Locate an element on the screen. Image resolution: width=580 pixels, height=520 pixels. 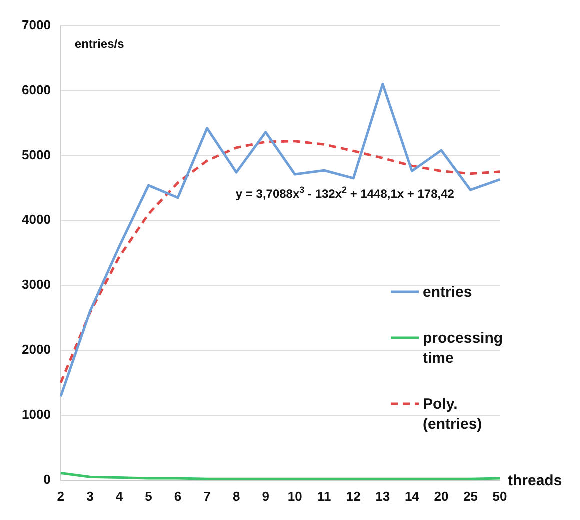
x-tick-label: 10 is located at coordinates (295, 496).